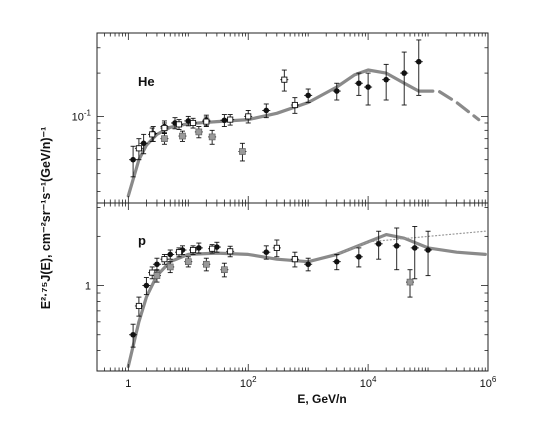  What do you see at coordinates (82, 115) in the screenshot?
I see `y-tick-label-he: 10-1` at bounding box center [82, 115].